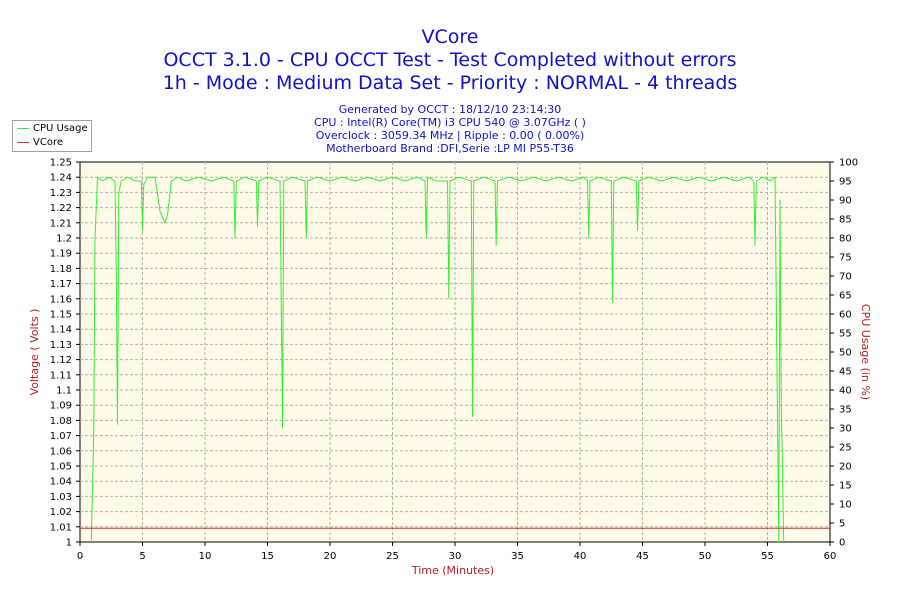  Describe the element at coordinates (767, 556) in the screenshot. I see `x-tick-label: 55` at that location.